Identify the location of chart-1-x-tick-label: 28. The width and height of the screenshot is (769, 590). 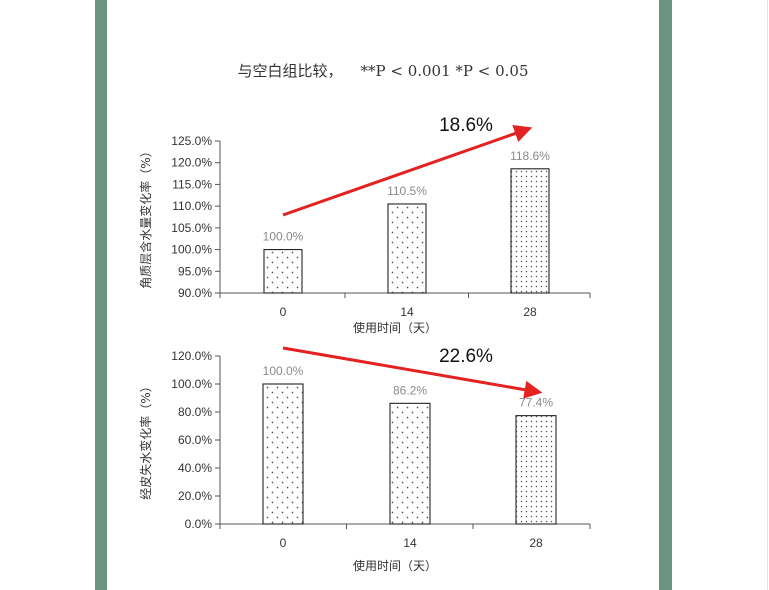
(530, 312).